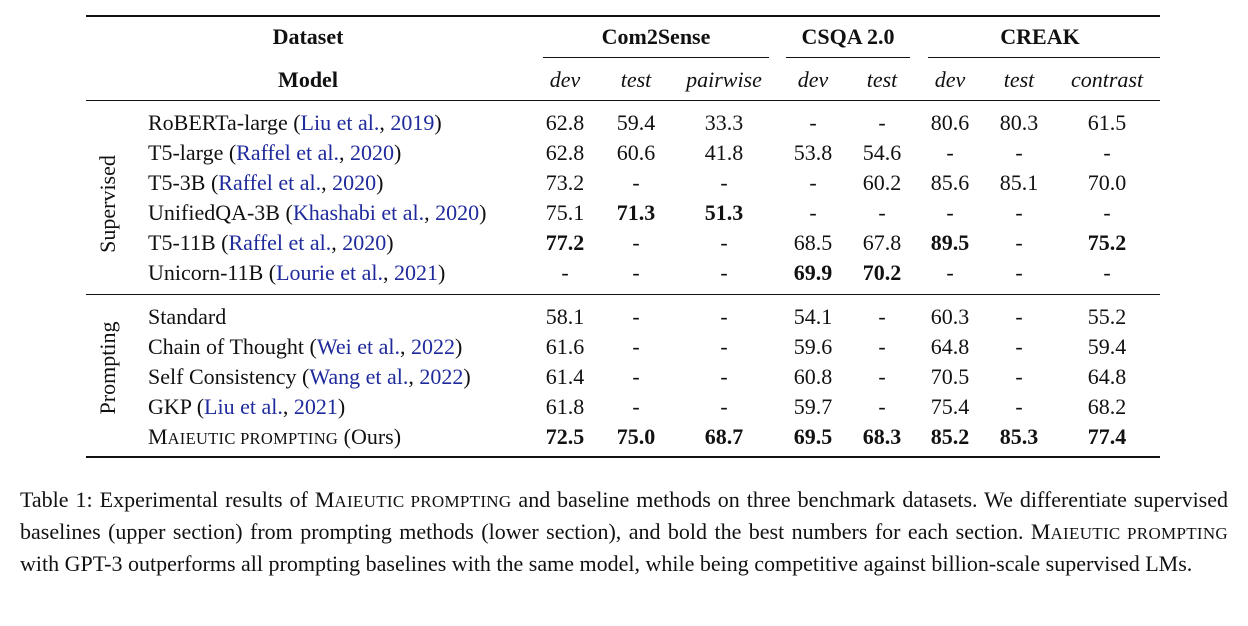 The height and width of the screenshot is (626, 1248). What do you see at coordinates (724, 212) in the screenshot?
I see `value-cell: 51.3` at bounding box center [724, 212].